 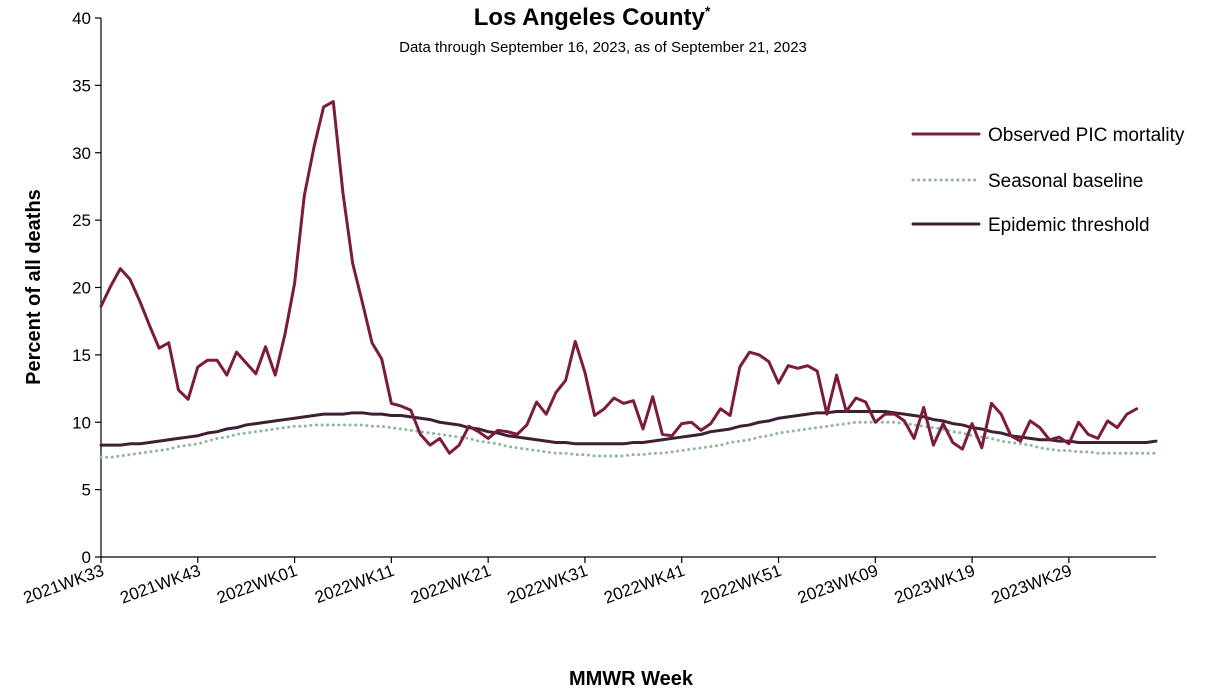 What do you see at coordinates (81, 422) in the screenshot?
I see `y-tick-label: 10` at bounding box center [81, 422].